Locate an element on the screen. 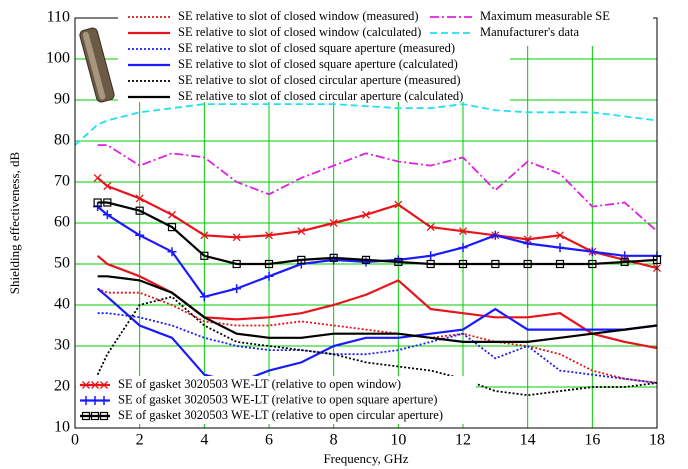 The width and height of the screenshot is (688, 469). y-tick-label: 10 is located at coordinates (62, 427).